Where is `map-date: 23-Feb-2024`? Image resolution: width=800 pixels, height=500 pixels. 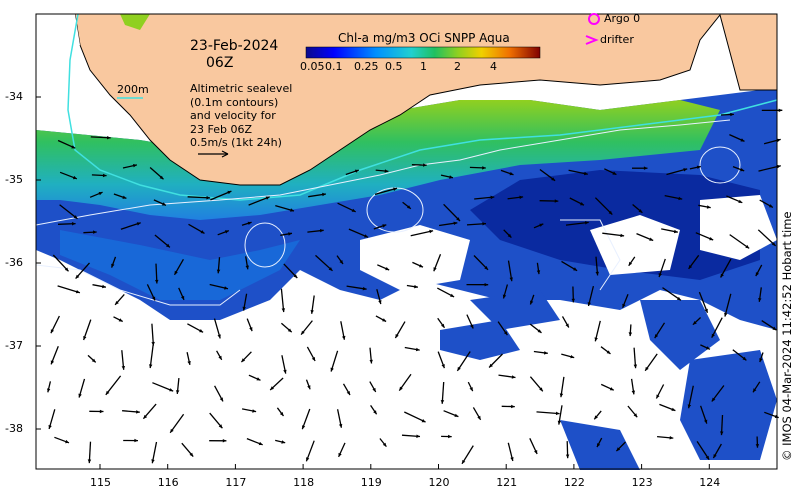
map-date: 23-Feb-2024 is located at coordinates (234, 46).